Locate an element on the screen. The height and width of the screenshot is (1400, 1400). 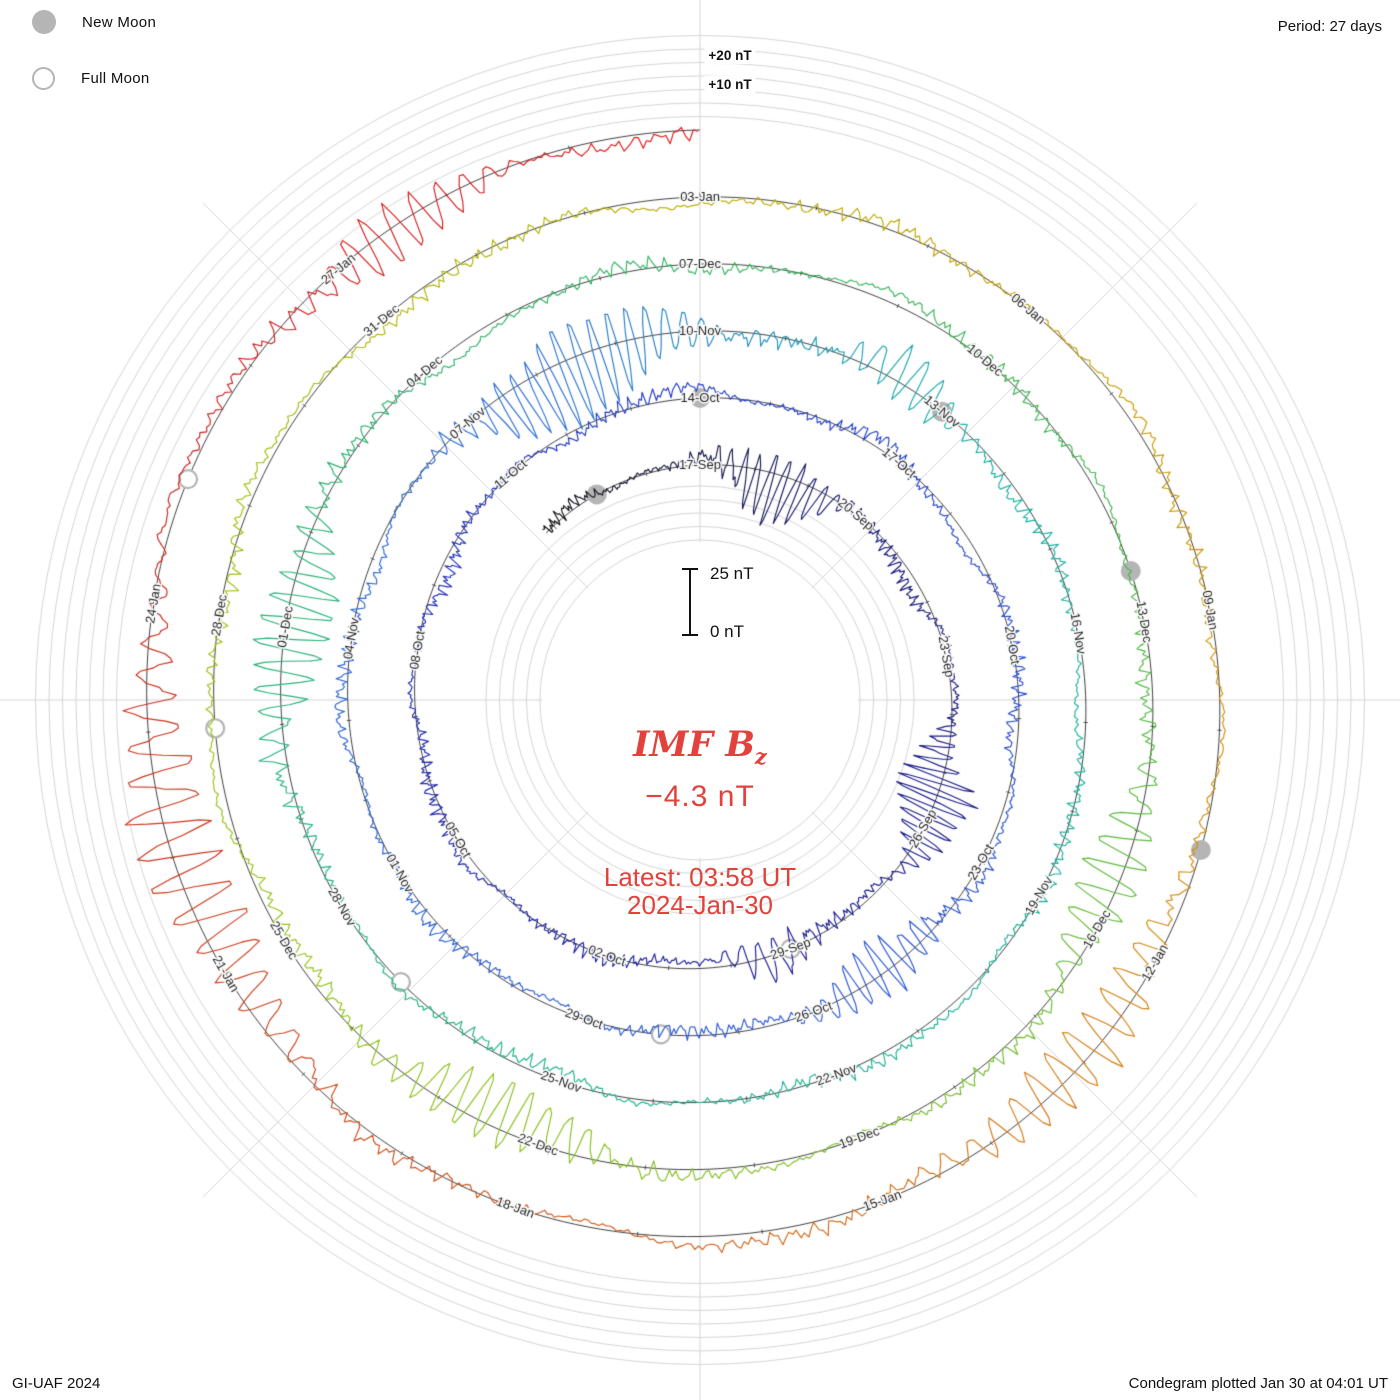
legend-new-moon: New Moon is located at coordinates (94, 22).